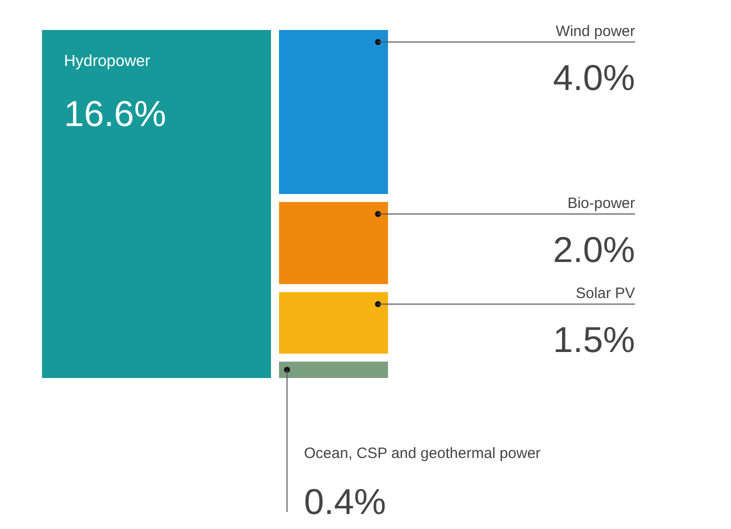 Image resolution: width=731 pixels, height=529 pixels. What do you see at coordinates (345, 501) in the screenshot?
I see `data-label: 0.4%` at bounding box center [345, 501].